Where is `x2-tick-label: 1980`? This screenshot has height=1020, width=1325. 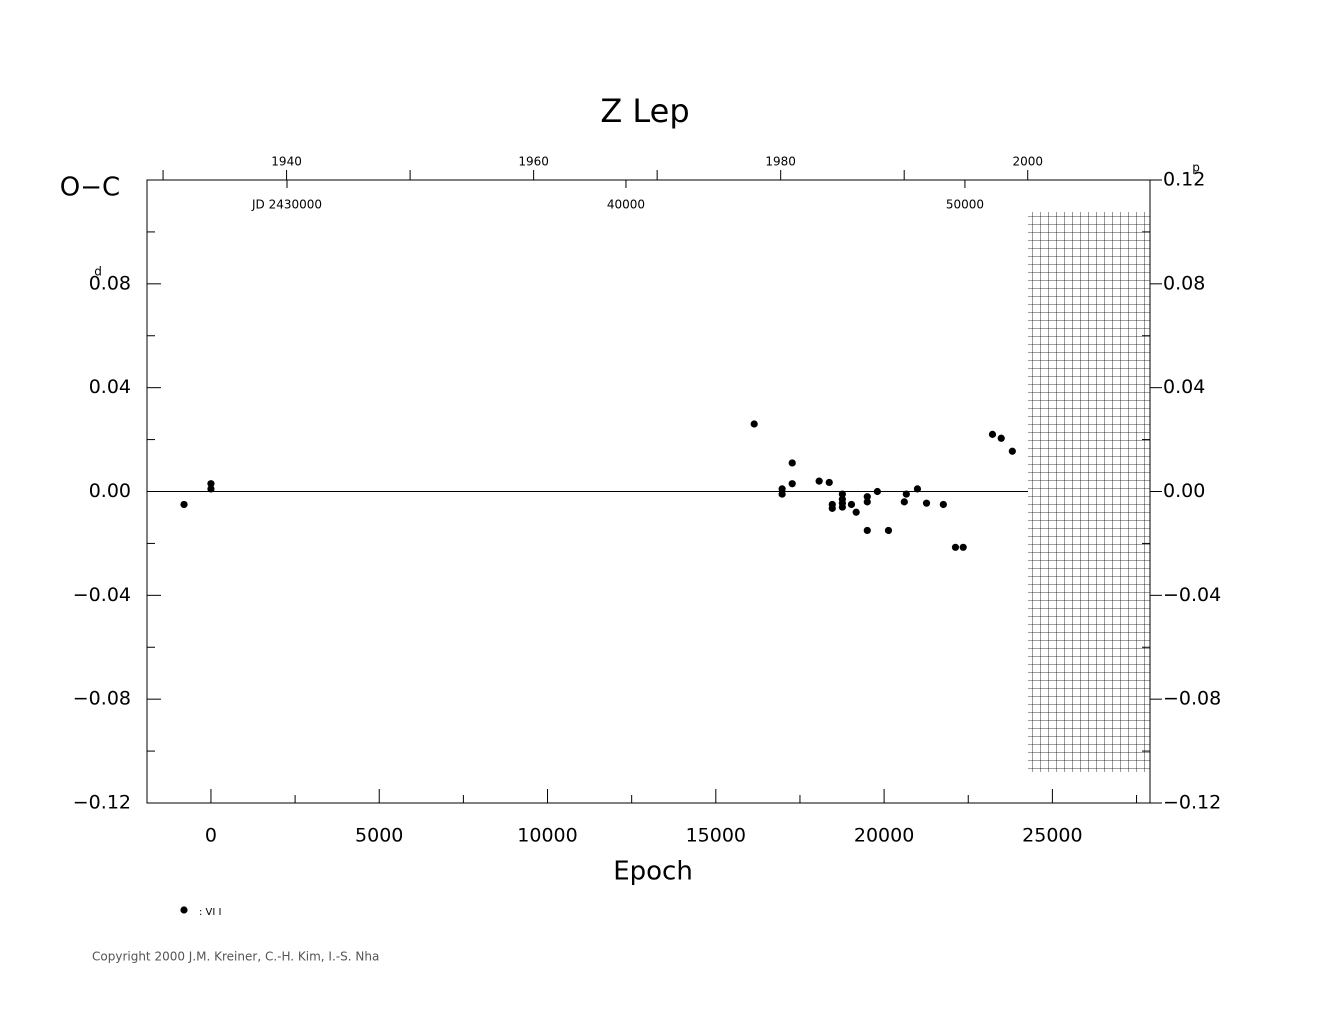
x2-tick-label: 1980 is located at coordinates (780, 162).